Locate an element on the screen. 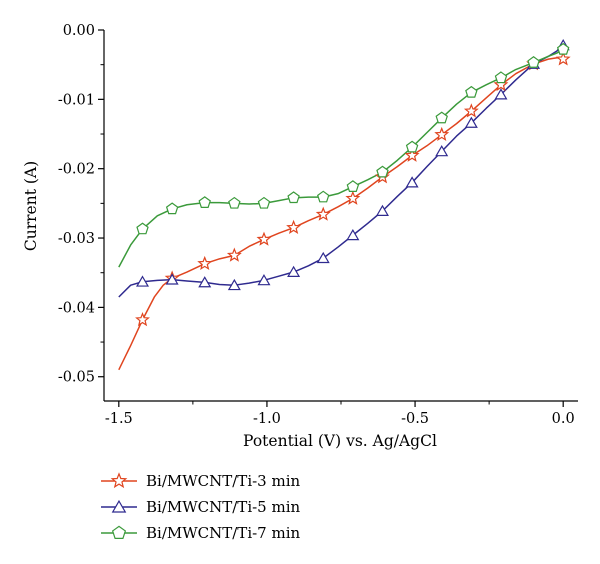 This screenshot has width=600, height=564. y-tick-label: -0.01 is located at coordinates (76, 100).